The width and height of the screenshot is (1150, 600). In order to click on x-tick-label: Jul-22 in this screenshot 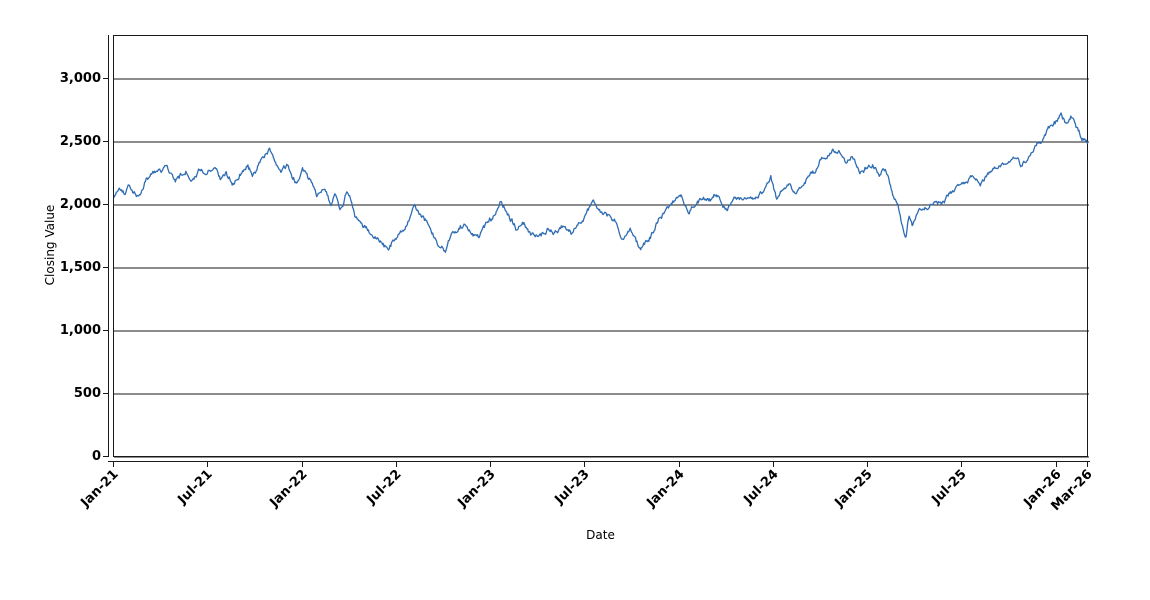, I will do `click(384, 487)`.